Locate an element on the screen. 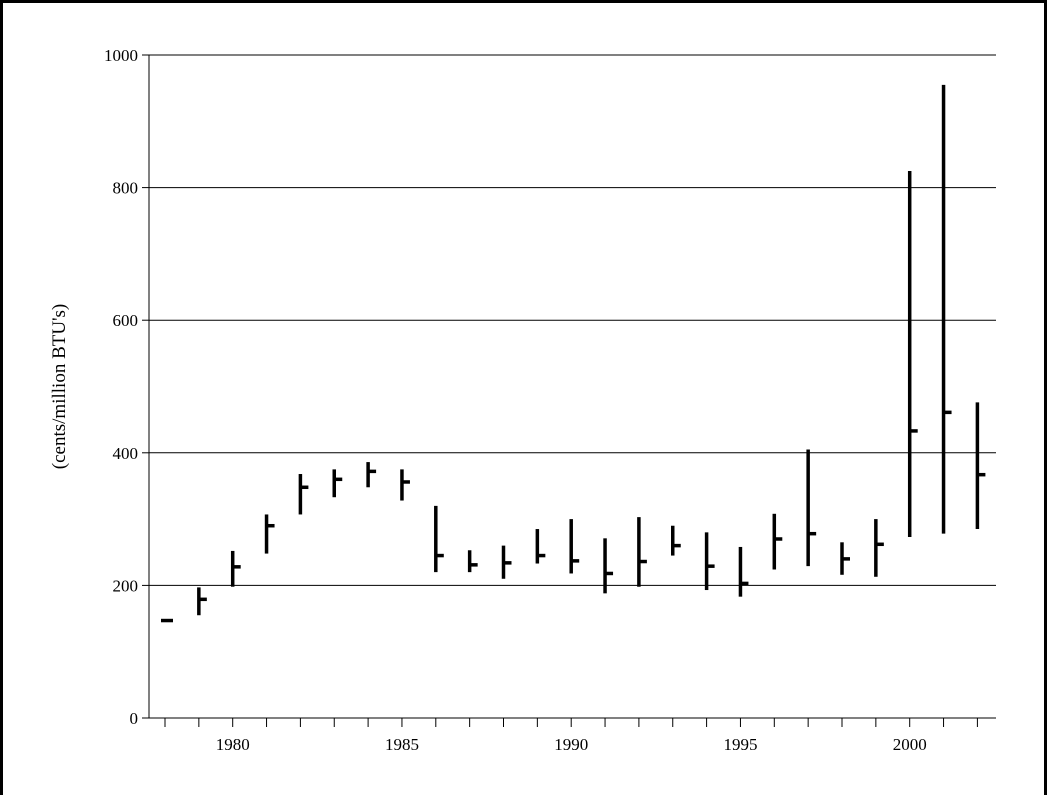 The image size is (1047, 795). x-tick-label: 1985 is located at coordinates (402, 744).